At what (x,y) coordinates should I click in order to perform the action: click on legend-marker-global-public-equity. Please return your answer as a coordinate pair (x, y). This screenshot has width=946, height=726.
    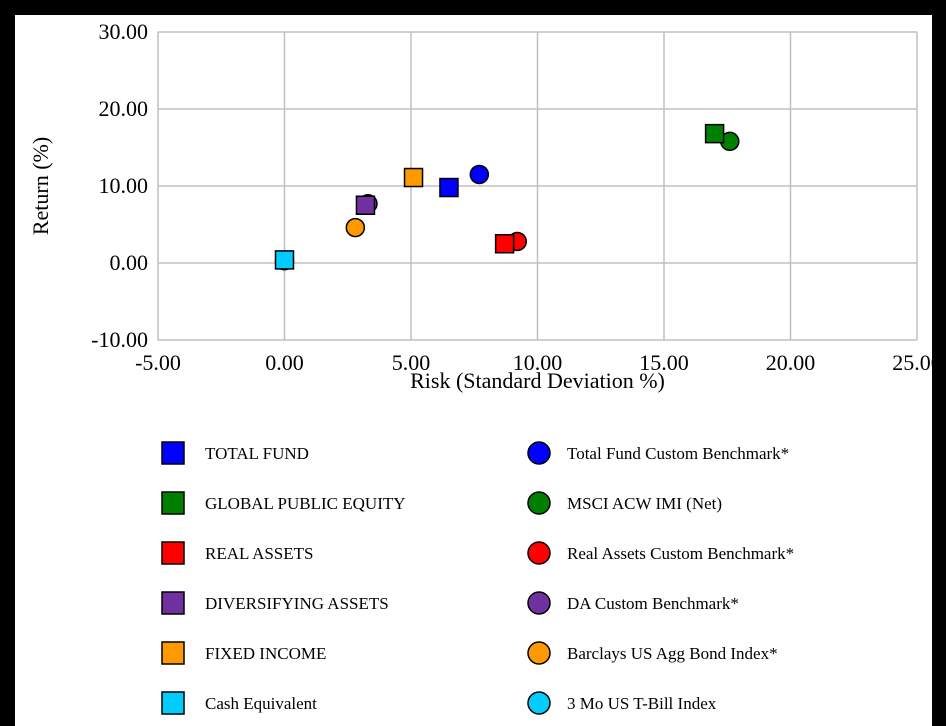
    Looking at the image, I should click on (173, 503).